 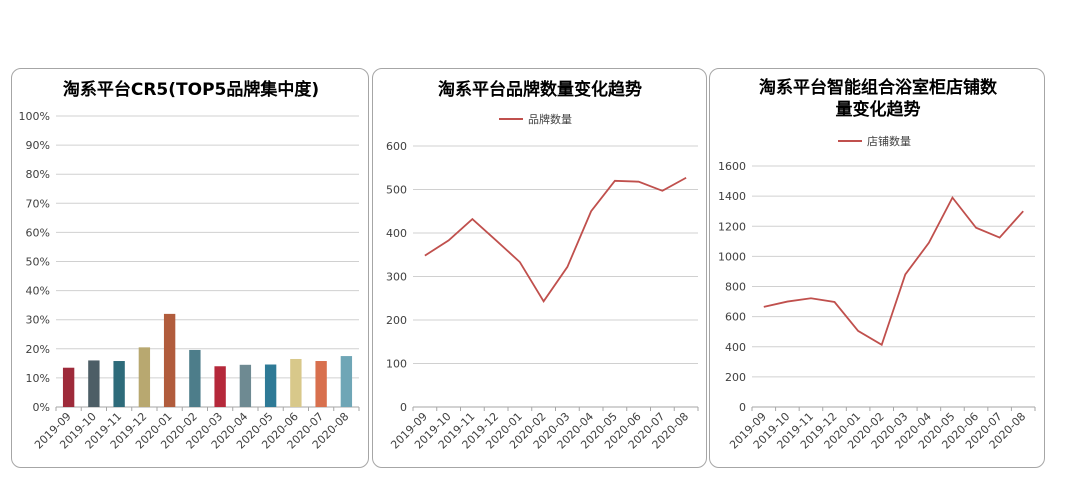 What do you see at coordinates (550, 119) in the screenshot?
I see `legend-label: 品牌数量` at bounding box center [550, 119].